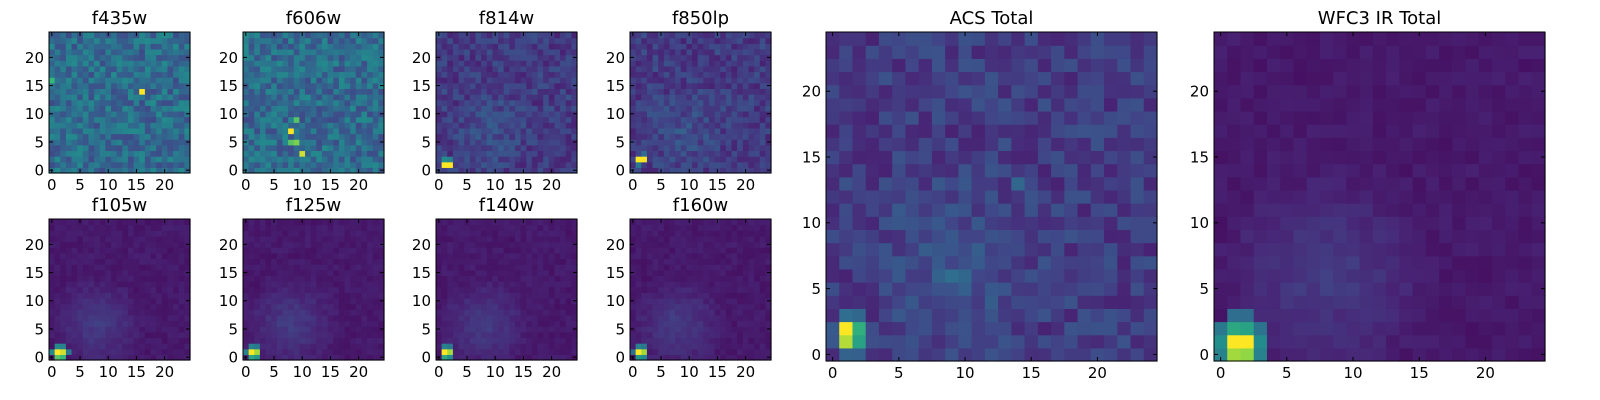 This screenshot has height=400, width=1600. What do you see at coordinates (507, 103) in the screenshot?
I see `heatmap-cells` at bounding box center [507, 103].